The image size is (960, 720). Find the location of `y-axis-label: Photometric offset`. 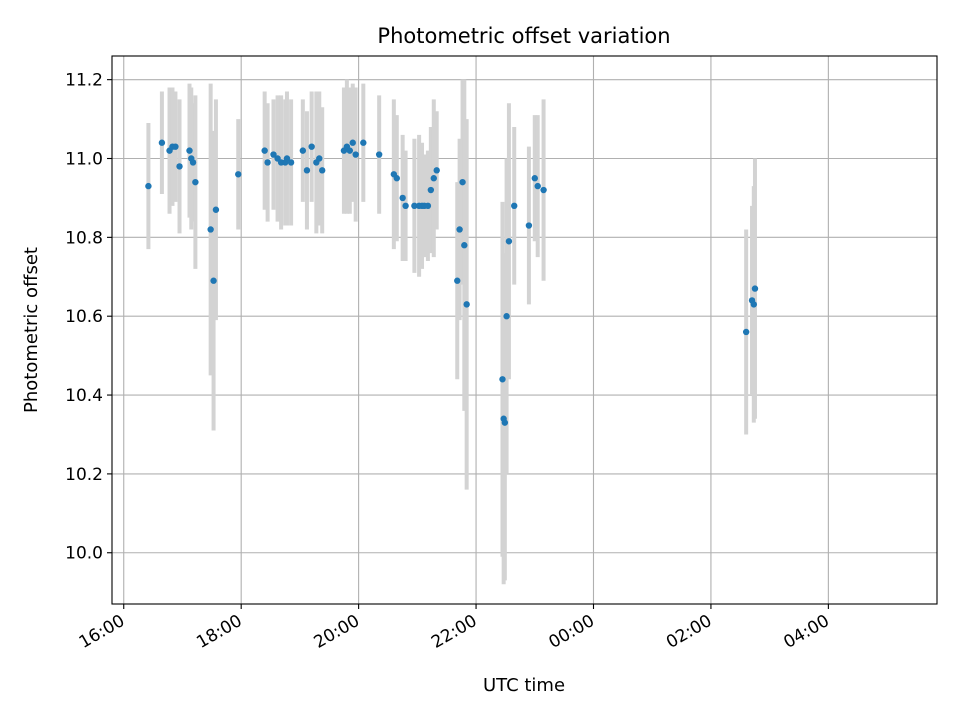

y-axis-label: Photometric offset is located at coordinates (31, 330).